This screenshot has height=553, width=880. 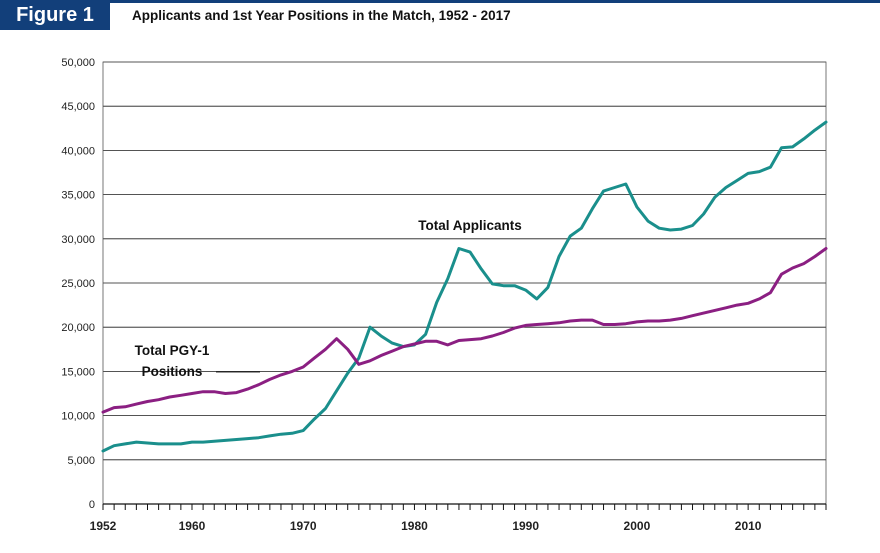 I want to click on y-tick-label: 0, so click(x=92, y=505).